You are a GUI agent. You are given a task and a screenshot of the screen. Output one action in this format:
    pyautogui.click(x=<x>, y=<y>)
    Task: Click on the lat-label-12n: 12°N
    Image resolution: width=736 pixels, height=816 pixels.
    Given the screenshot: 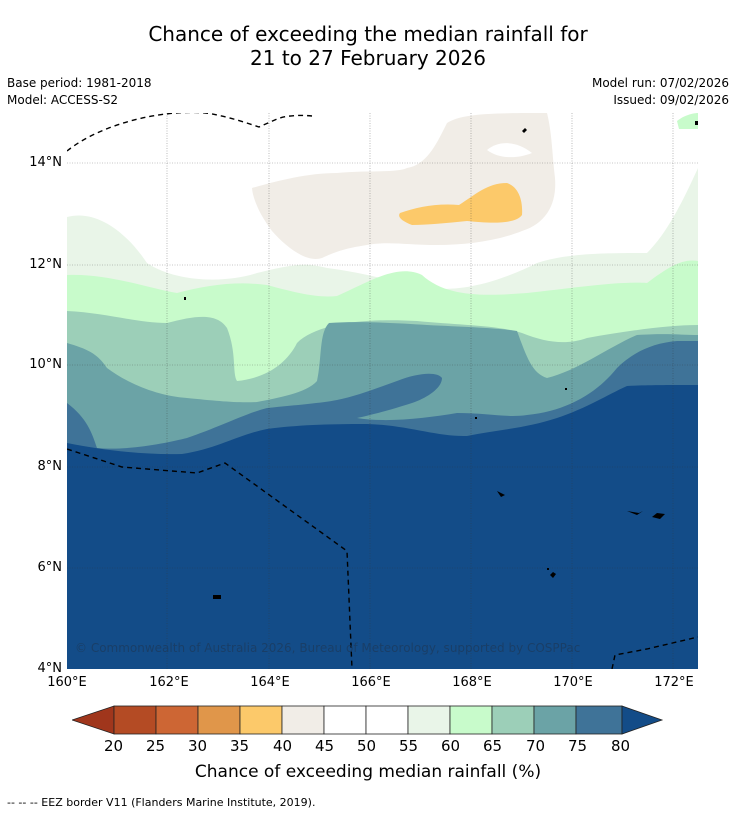 What is the action you would take?
    pyautogui.click(x=45, y=264)
    